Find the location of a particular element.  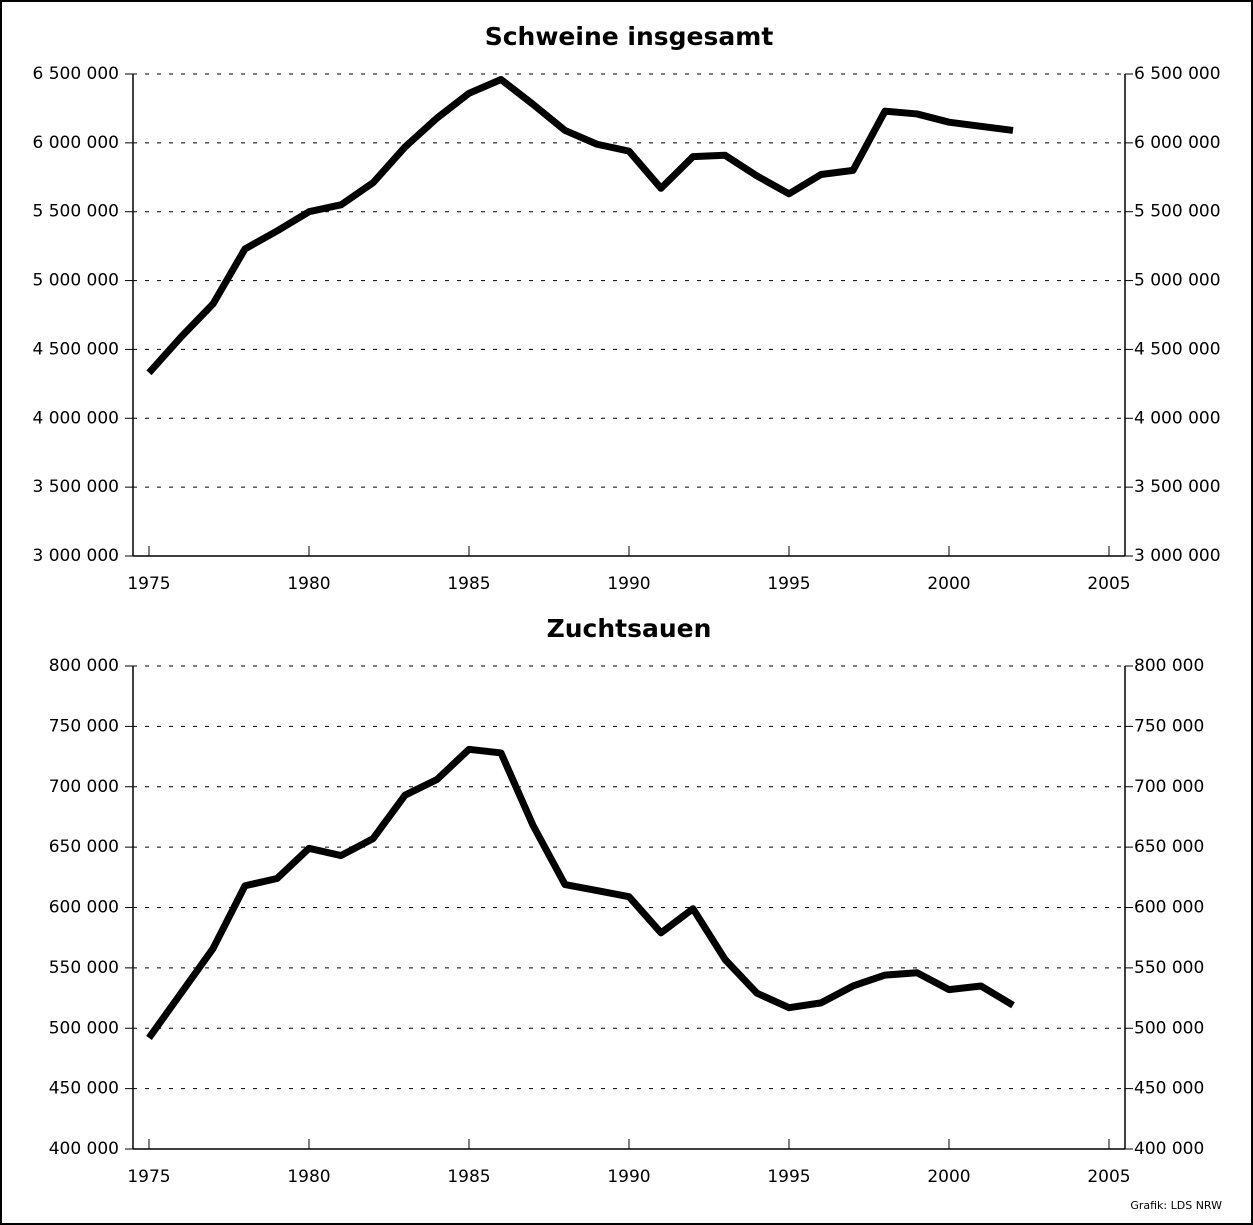

y2-tick-label: 550 000 is located at coordinates (1169, 968).